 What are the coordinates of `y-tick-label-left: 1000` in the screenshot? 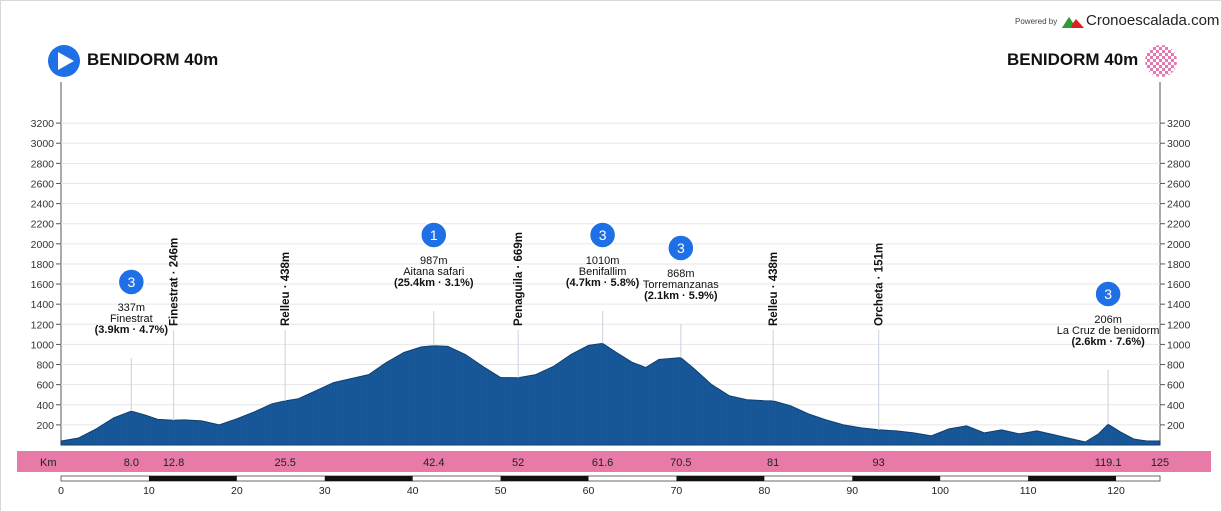 It's located at (43, 345).